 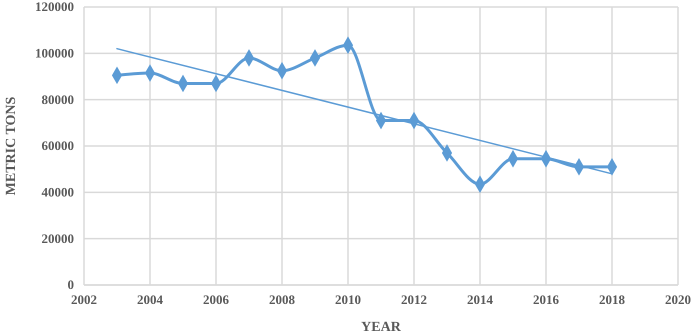 I want to click on x-tick-label: 2018, so click(x=612, y=300).